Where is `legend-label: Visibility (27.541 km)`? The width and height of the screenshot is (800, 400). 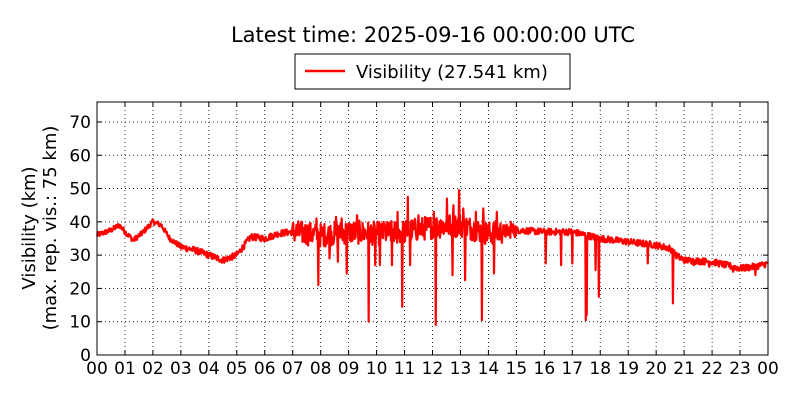 legend-label: Visibility (27.541 km) is located at coordinates (452, 72).